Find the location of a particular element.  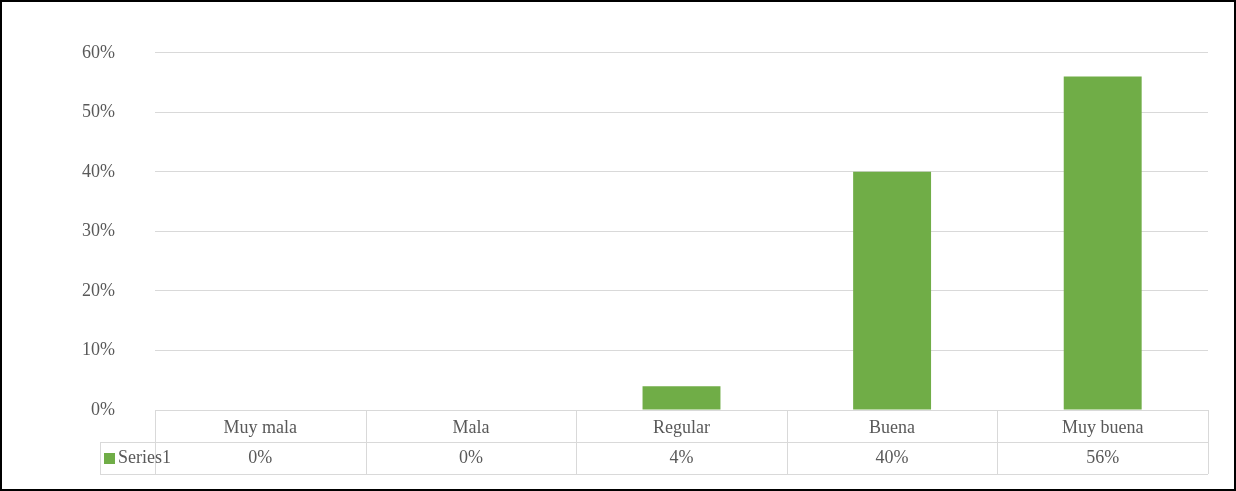

text: 56% is located at coordinates (1103, 456).